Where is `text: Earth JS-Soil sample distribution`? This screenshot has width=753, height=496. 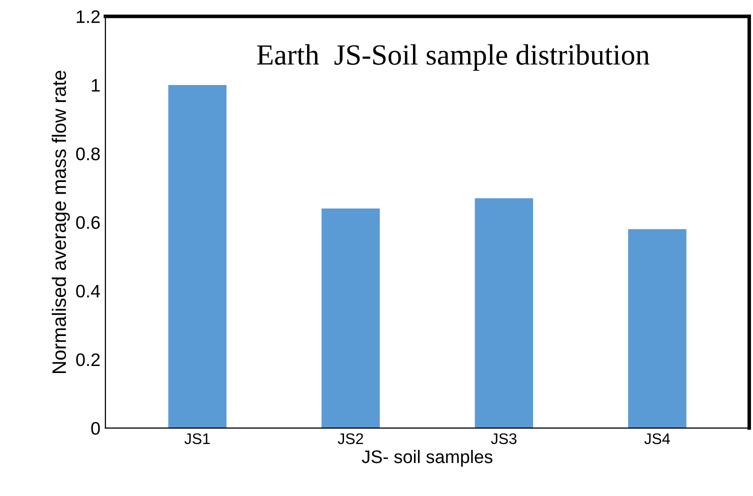 text: Earth JS-Soil sample distribution is located at coordinates (453, 57).